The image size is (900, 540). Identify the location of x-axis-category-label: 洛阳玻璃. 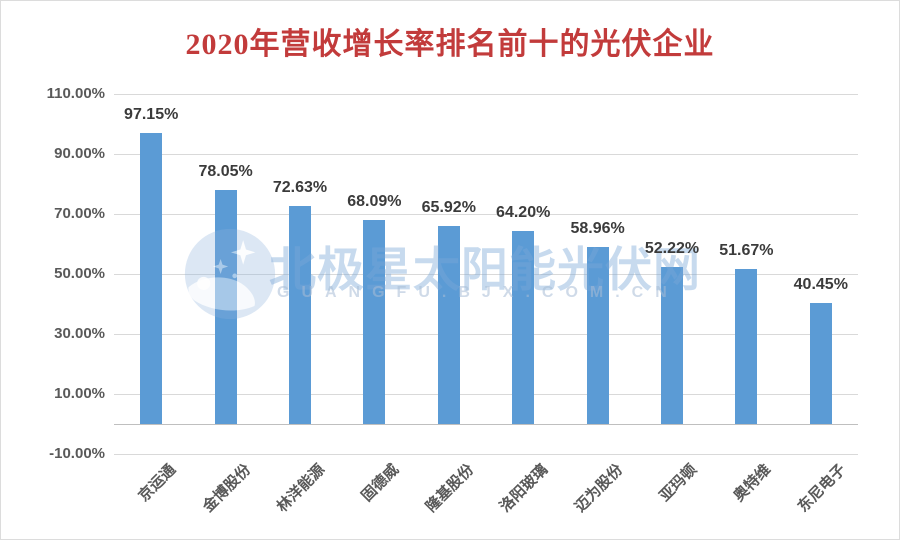
(524, 488).